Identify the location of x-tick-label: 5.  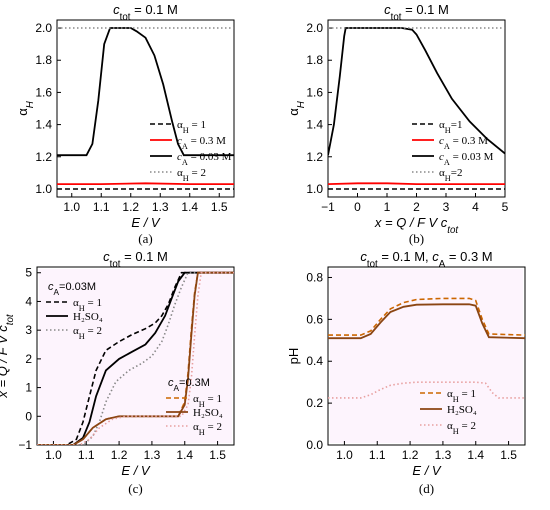
(505, 207).